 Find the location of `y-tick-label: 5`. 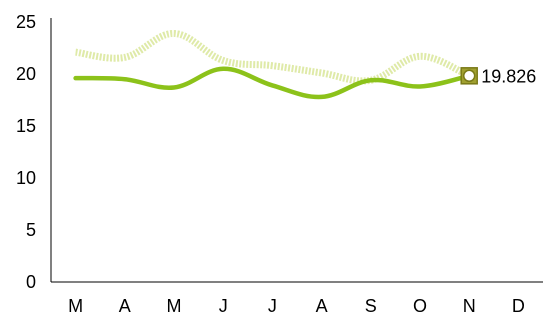

y-tick-label: 5 is located at coordinates (31, 230).